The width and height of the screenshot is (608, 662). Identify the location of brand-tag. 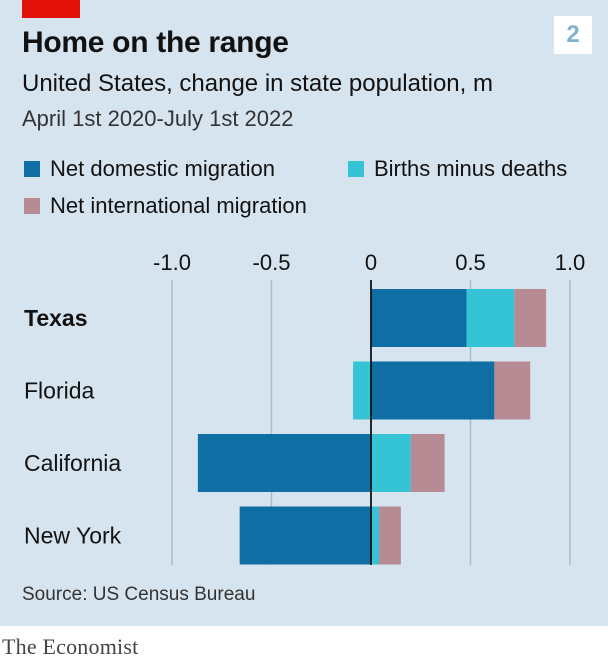
(51, 9).